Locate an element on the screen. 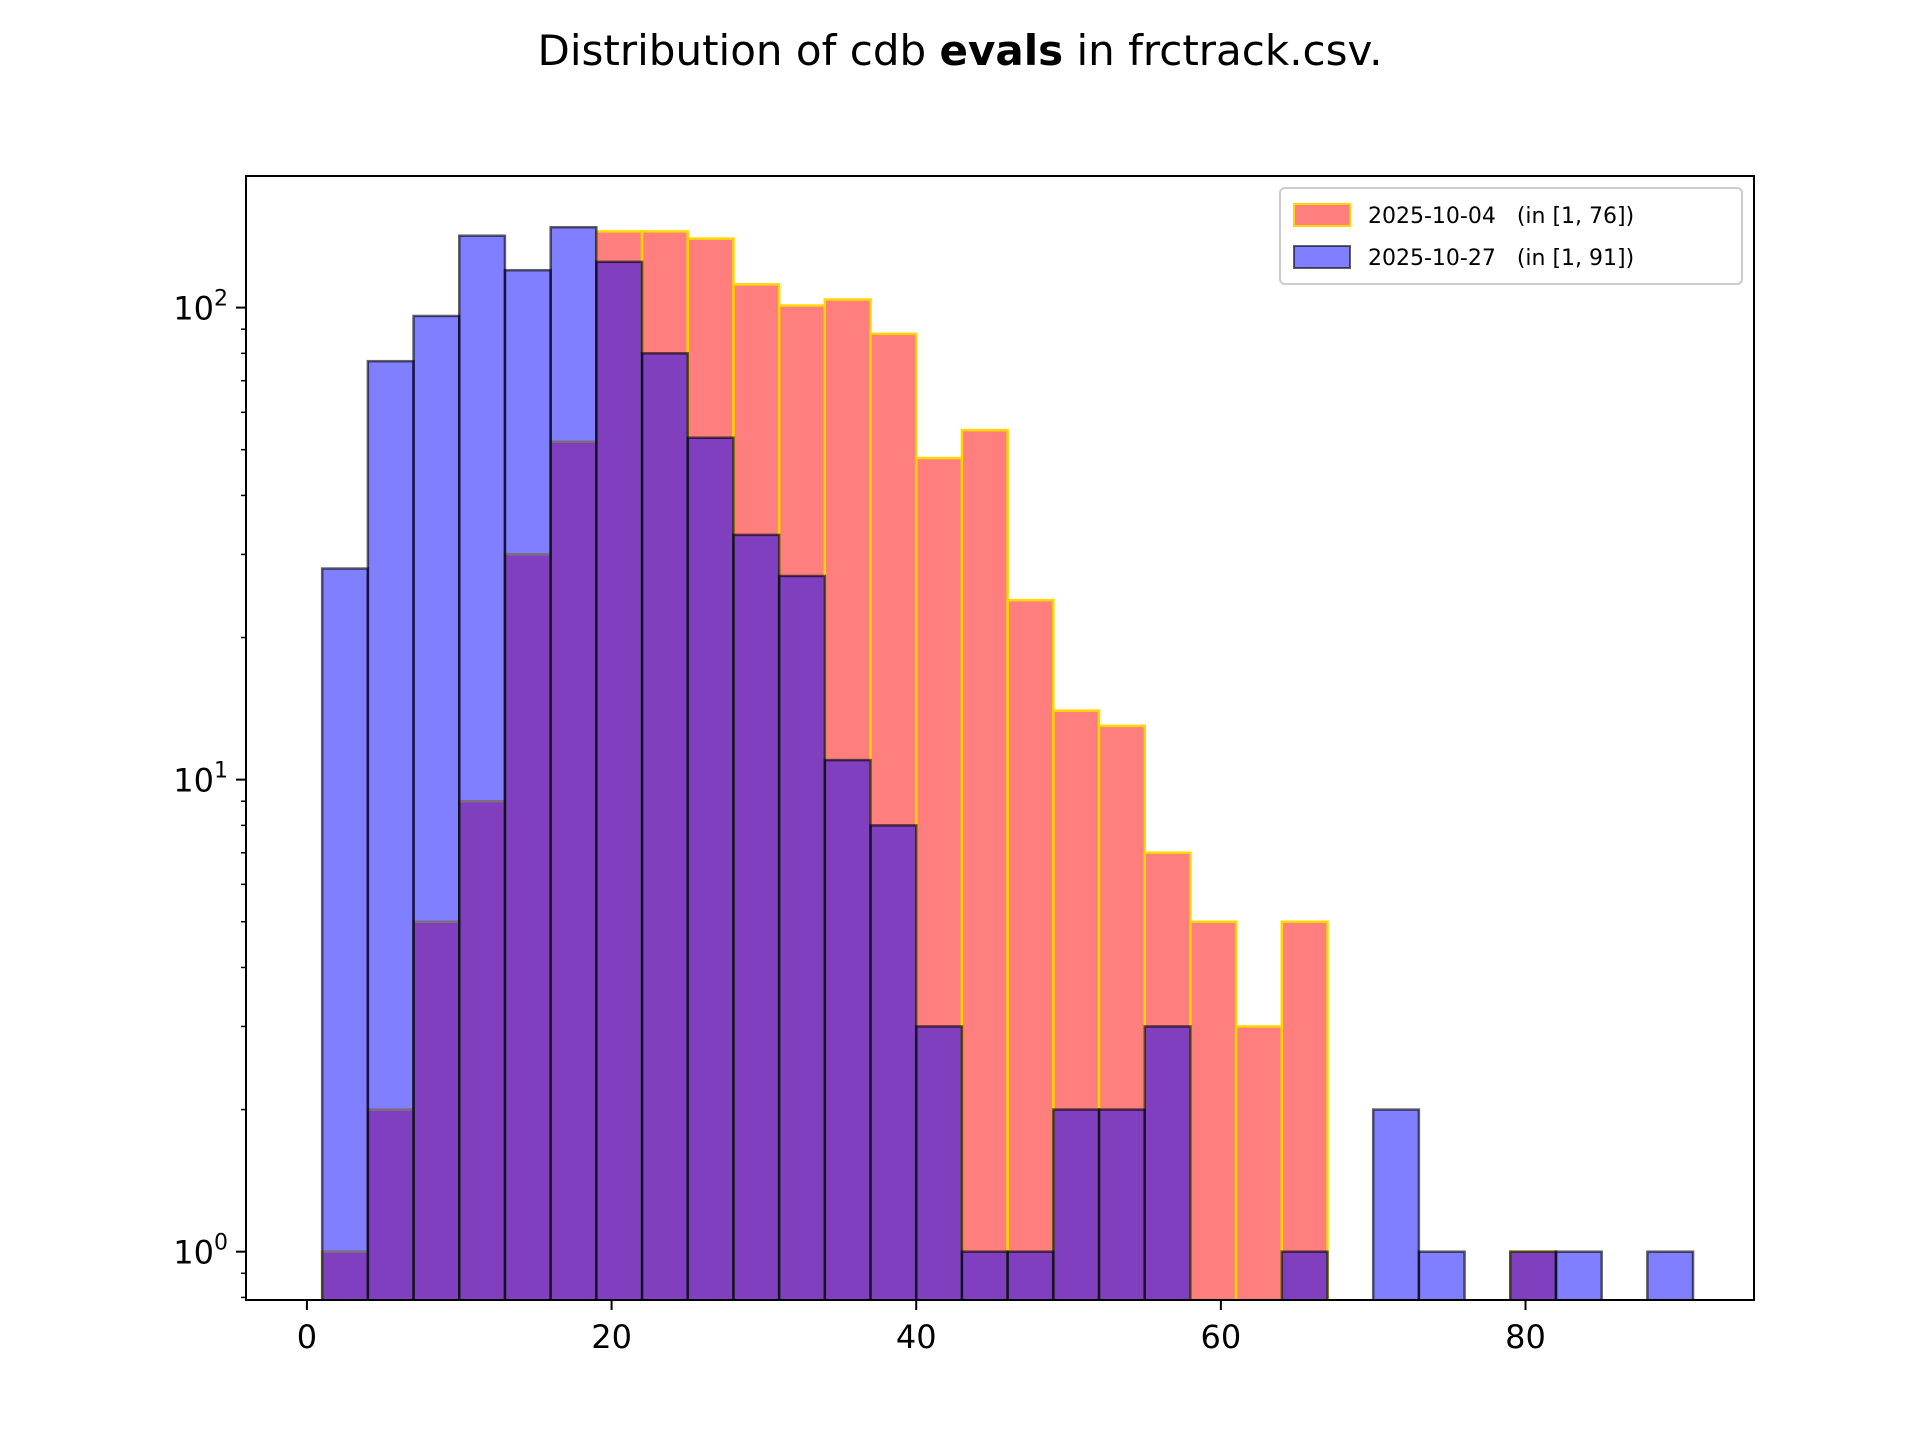  bar-series1-bin29 is located at coordinates (1670, 1275).